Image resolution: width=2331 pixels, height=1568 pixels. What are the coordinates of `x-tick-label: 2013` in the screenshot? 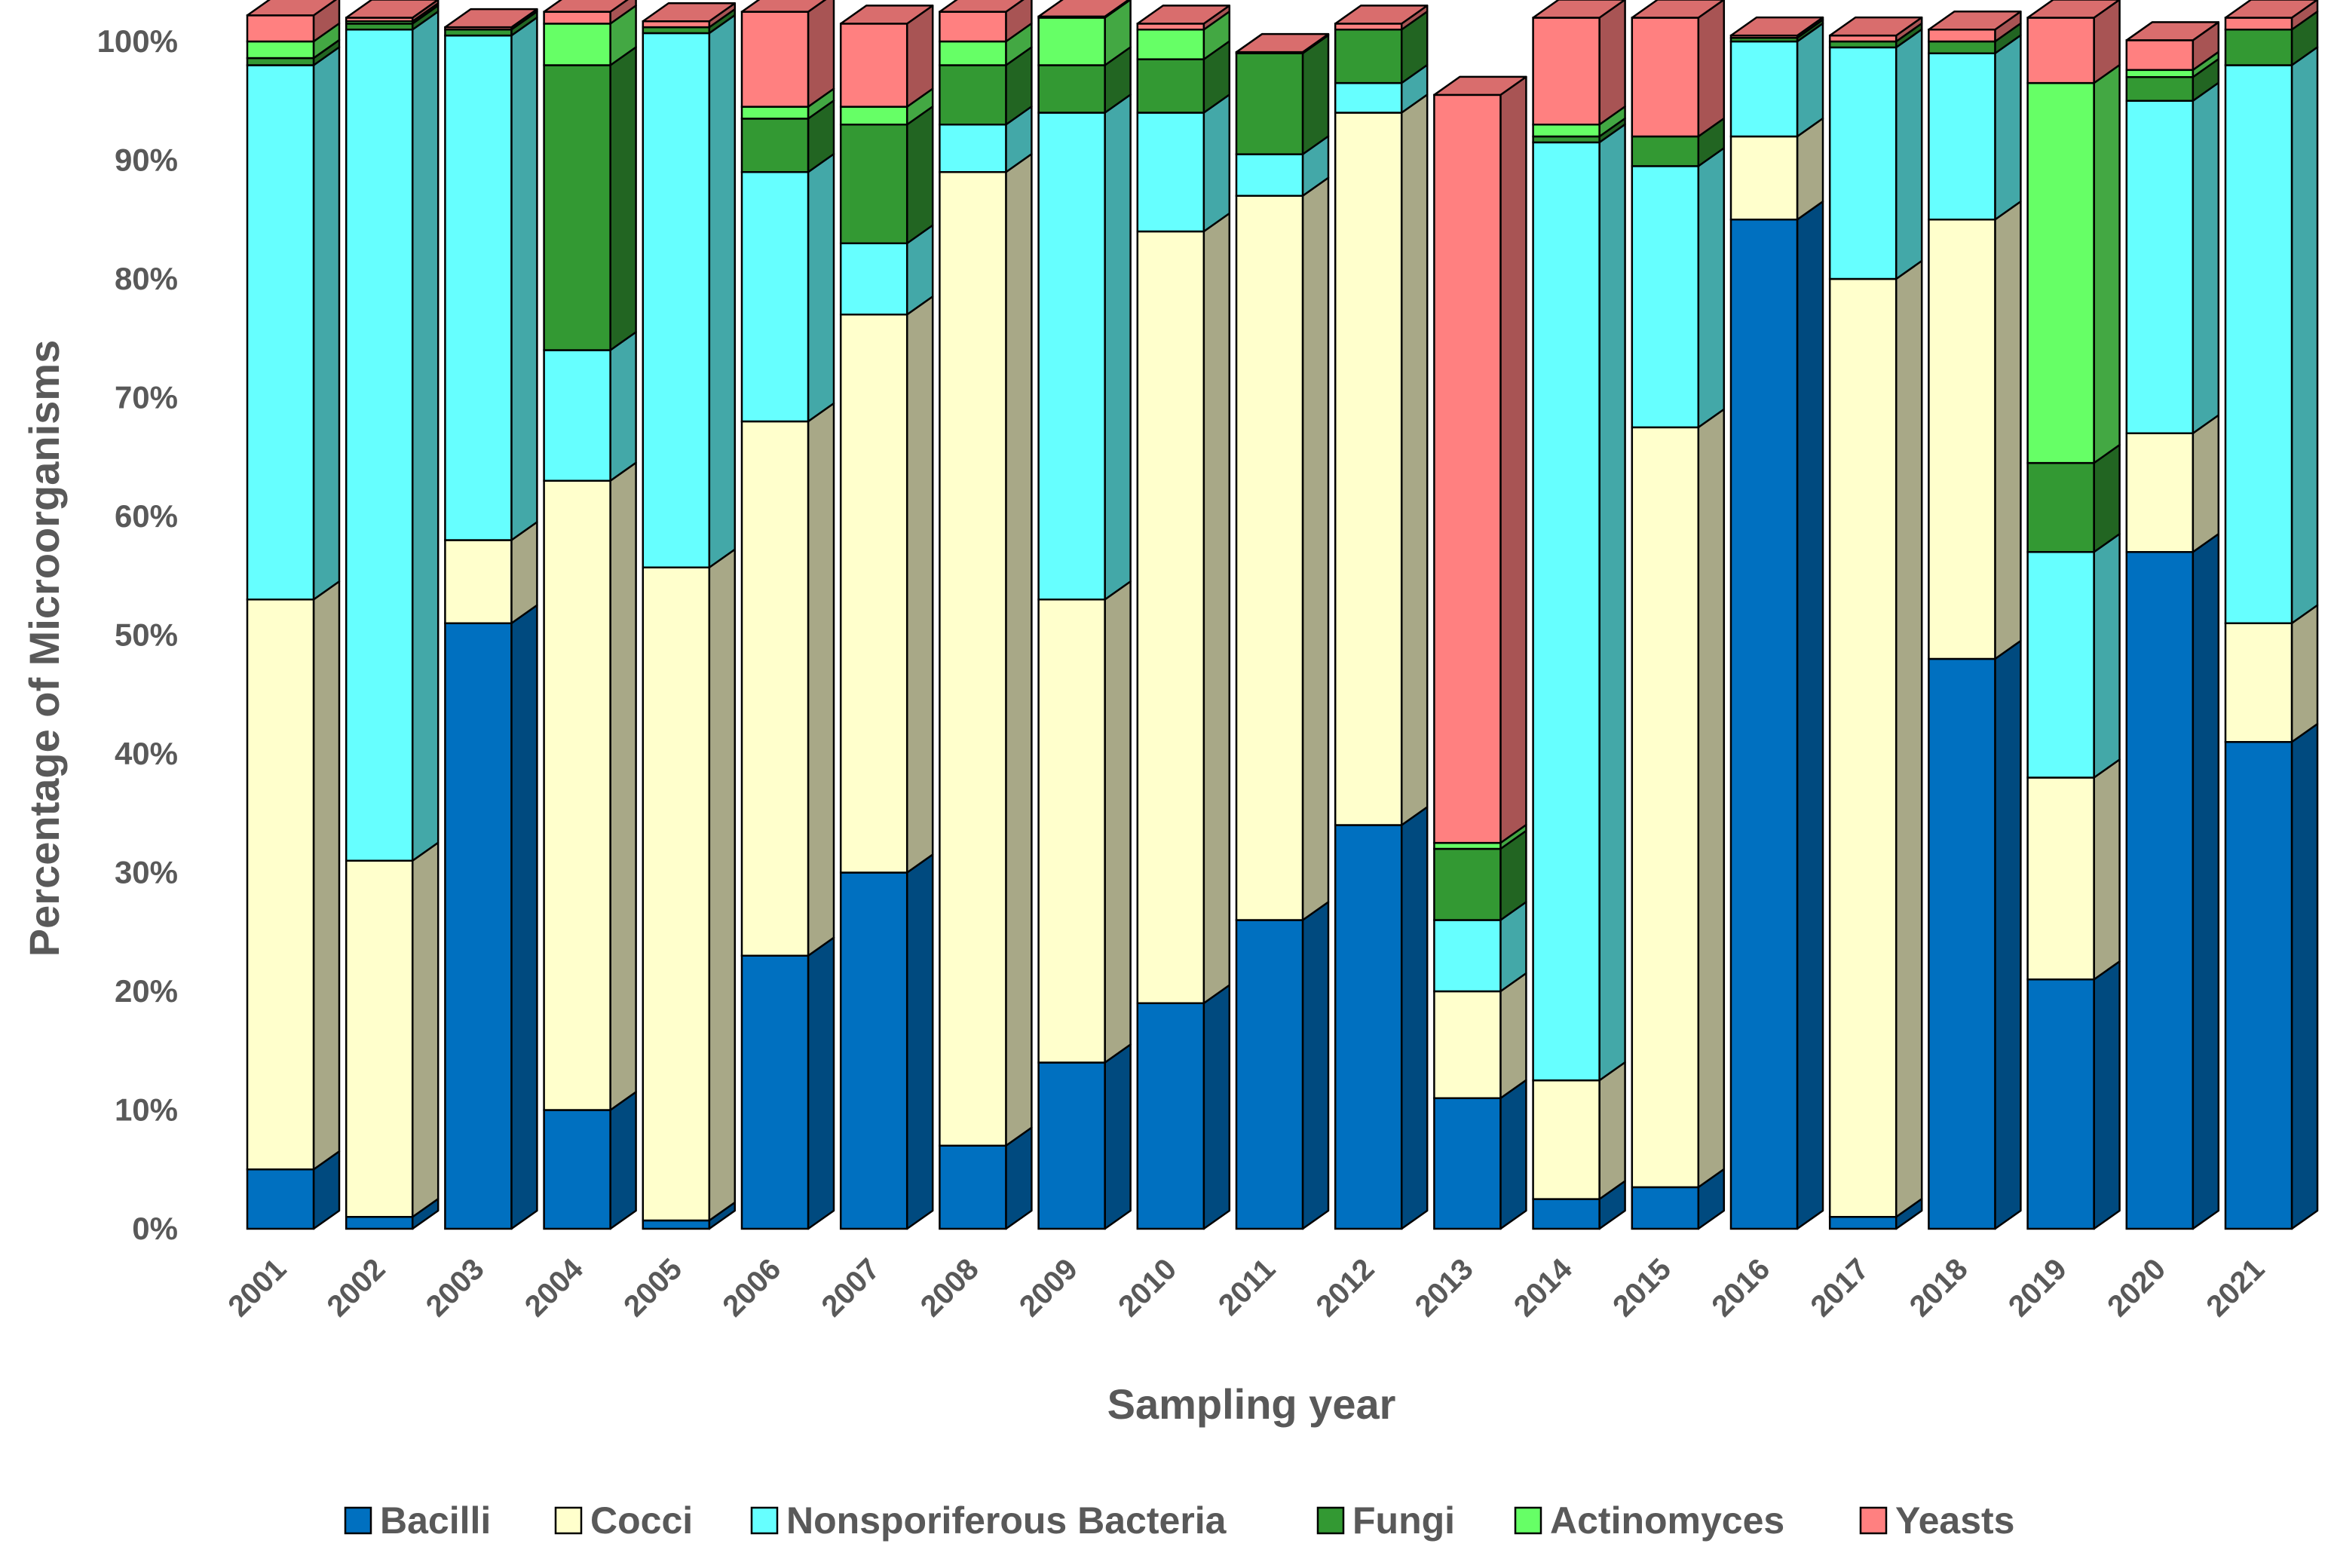 It's located at (1444, 1287).